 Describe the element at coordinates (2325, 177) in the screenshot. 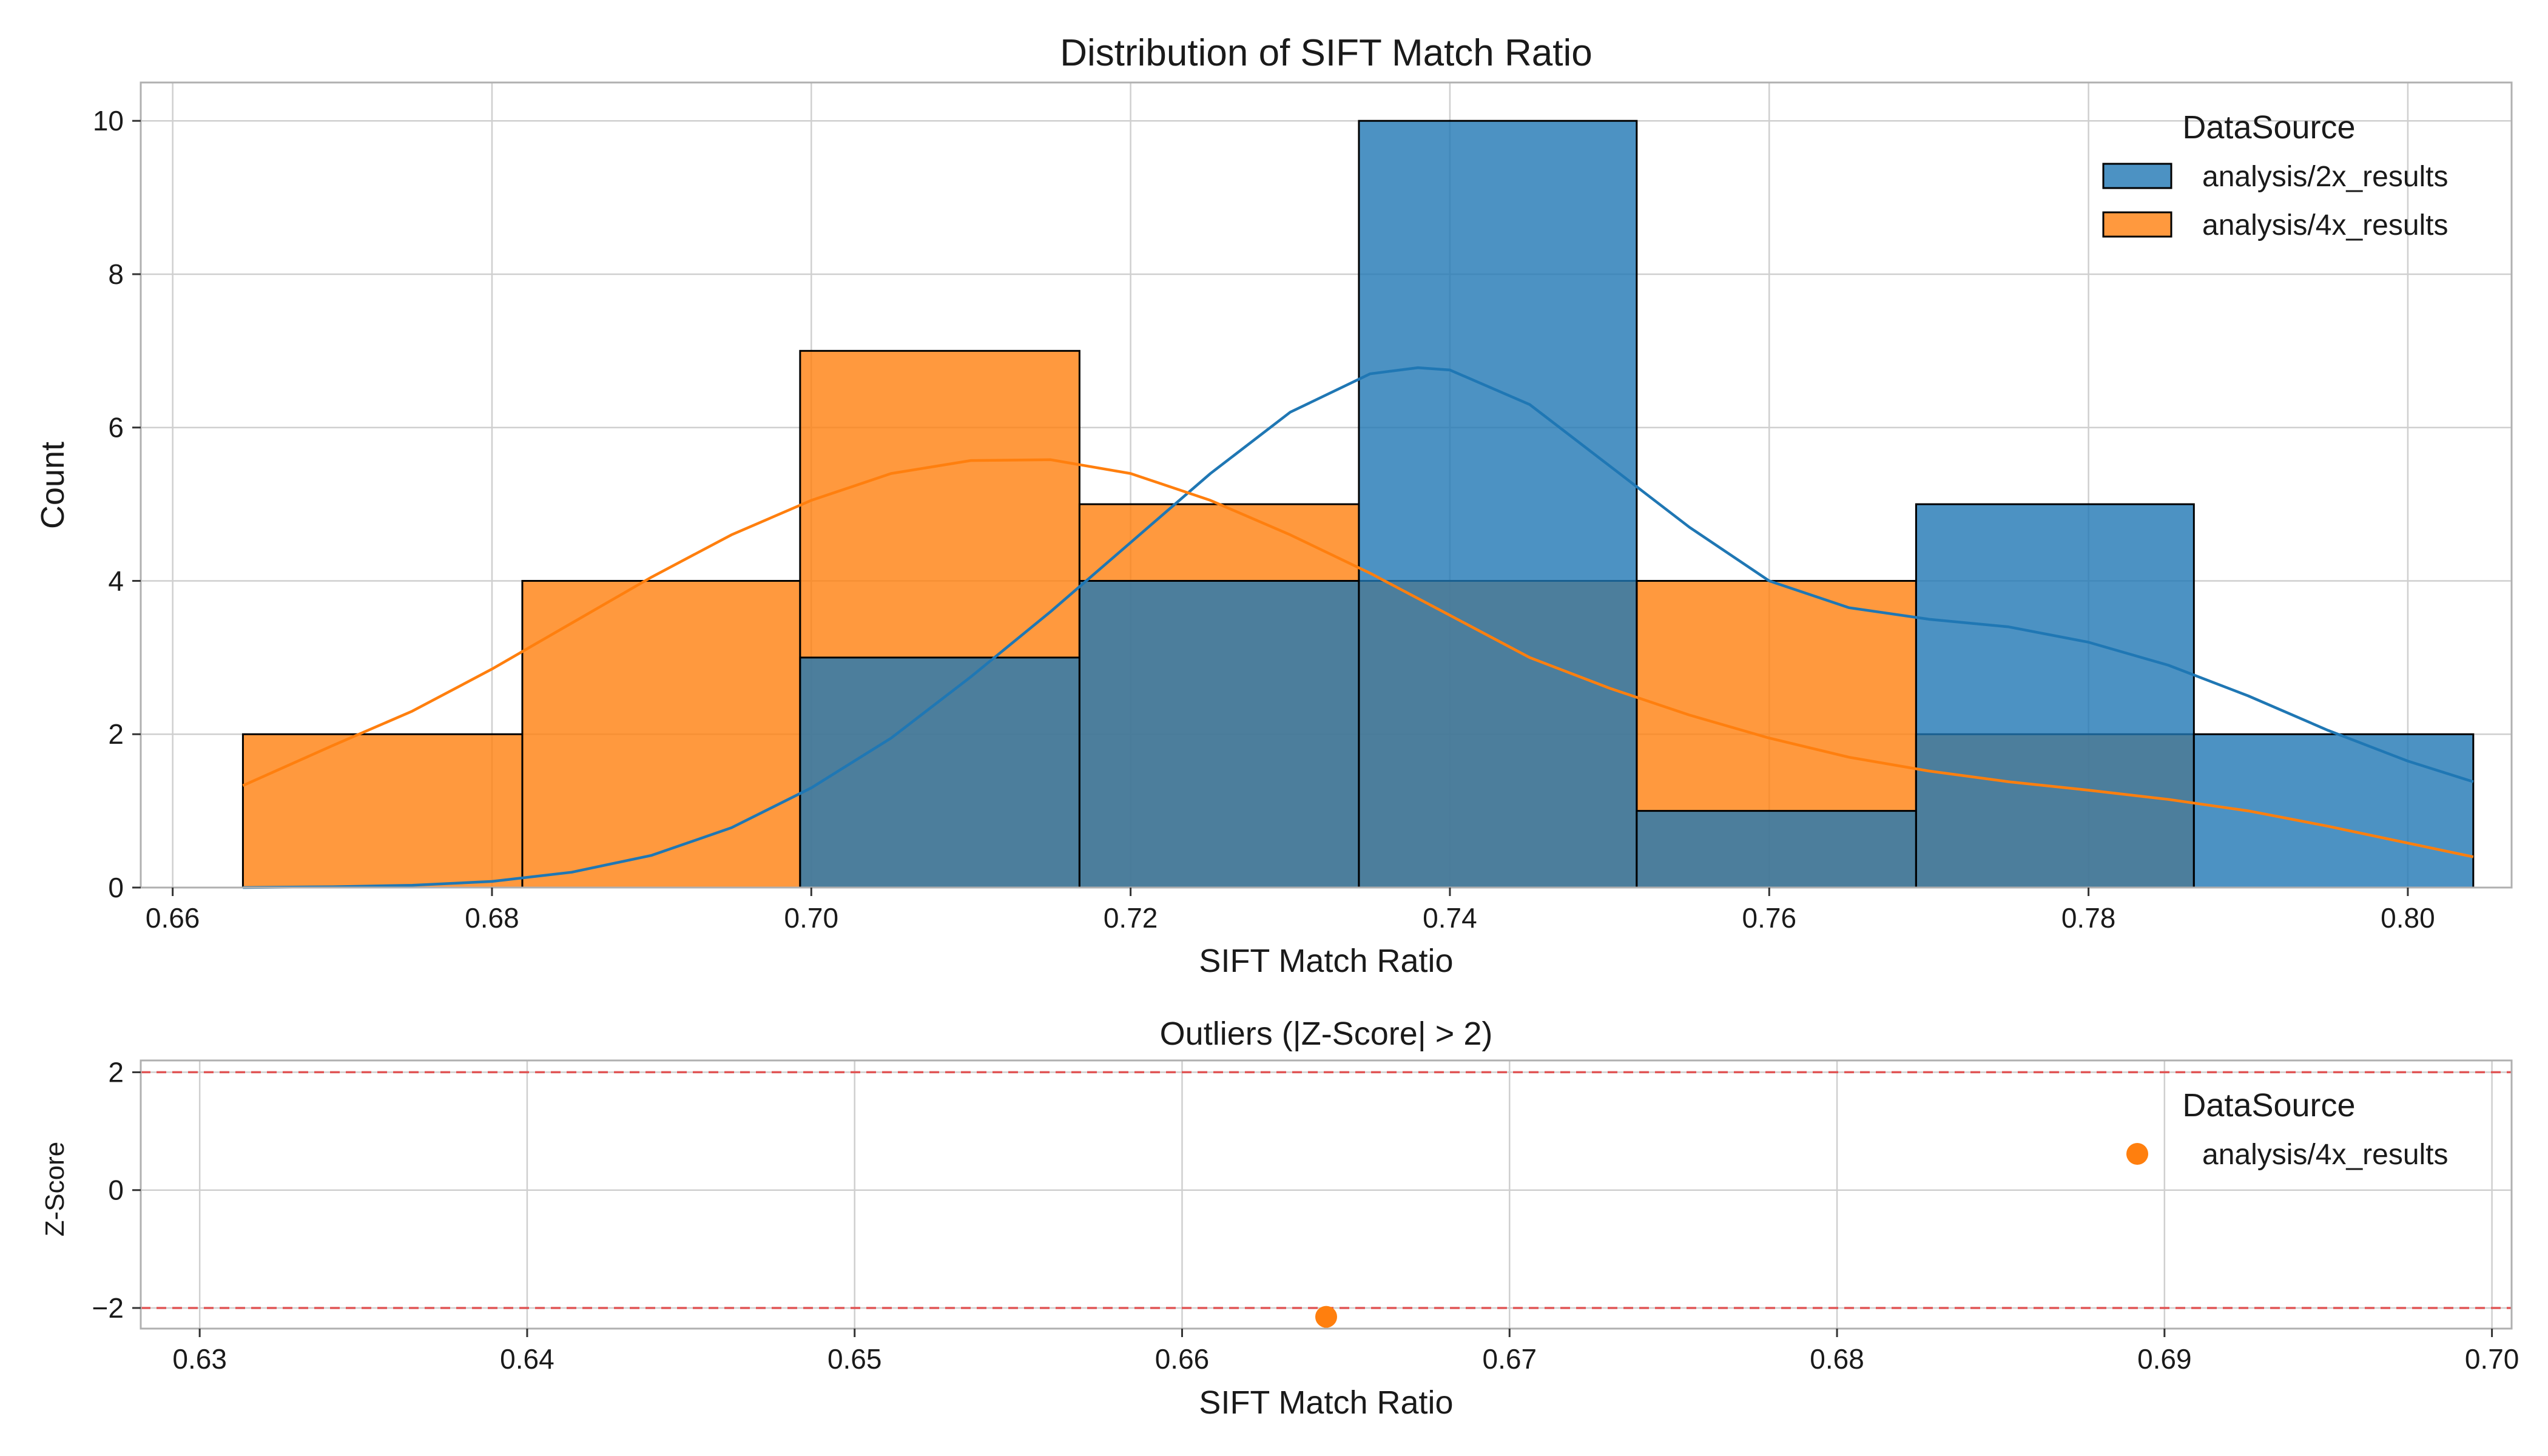

I see `legend-entry-2x: analysis/2x_results` at that location.